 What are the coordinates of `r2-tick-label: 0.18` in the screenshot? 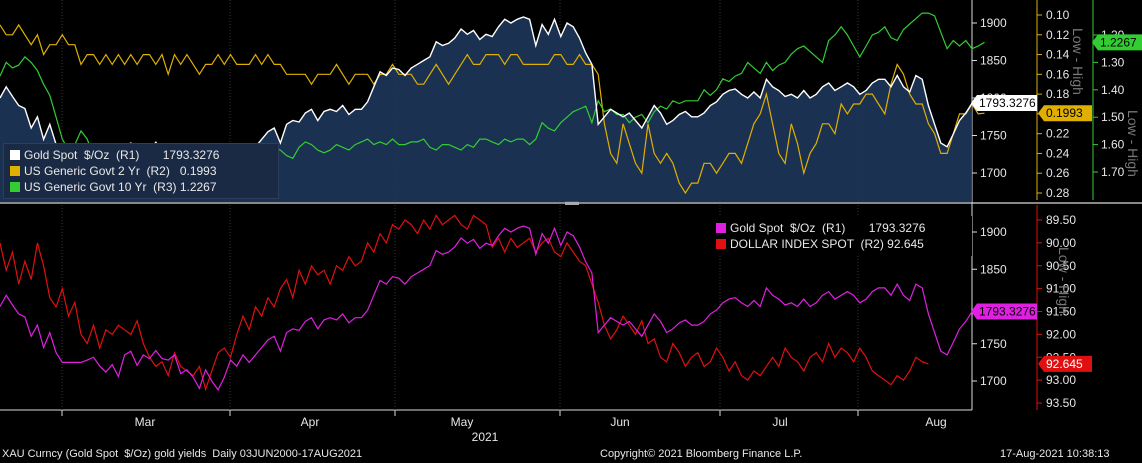 It's located at (1058, 94).